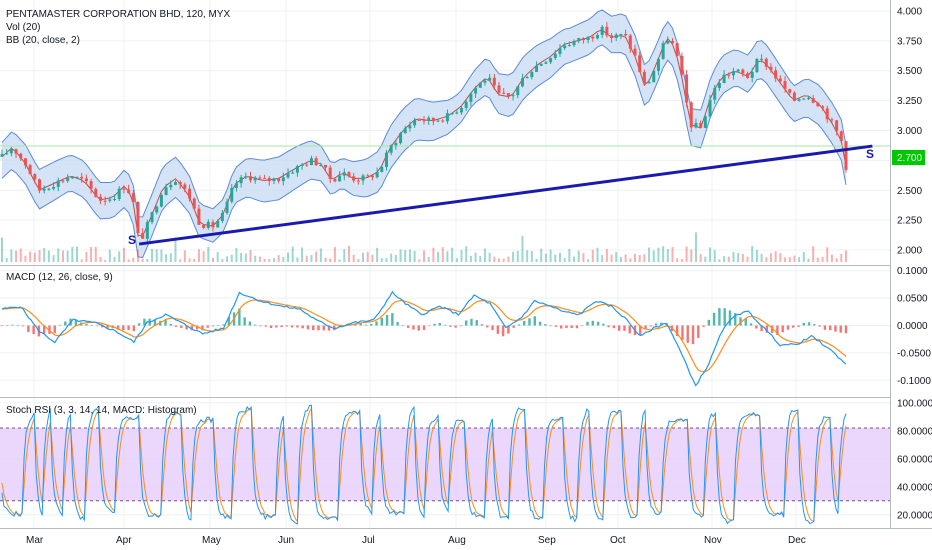  What do you see at coordinates (124, 540) in the screenshot?
I see `month-tick-label: Apr` at bounding box center [124, 540].